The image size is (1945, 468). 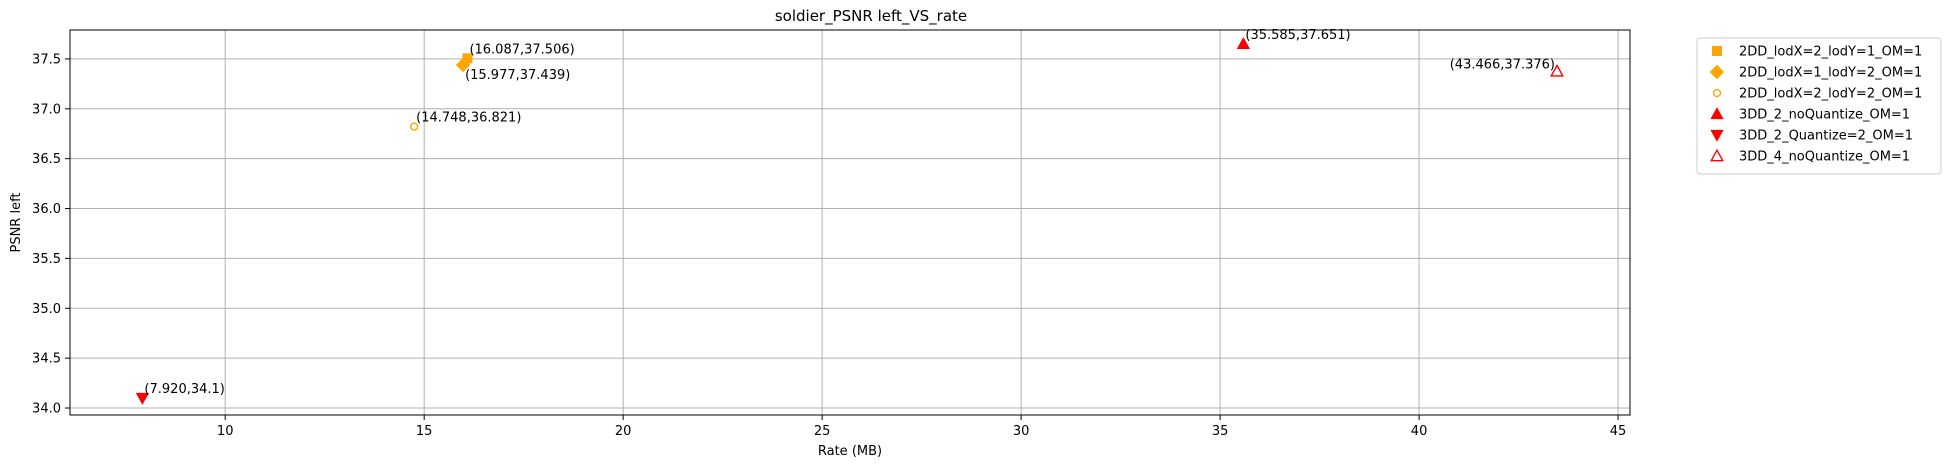 What do you see at coordinates (850, 451) in the screenshot?
I see `x-axis-label: Rate (MB)` at bounding box center [850, 451].